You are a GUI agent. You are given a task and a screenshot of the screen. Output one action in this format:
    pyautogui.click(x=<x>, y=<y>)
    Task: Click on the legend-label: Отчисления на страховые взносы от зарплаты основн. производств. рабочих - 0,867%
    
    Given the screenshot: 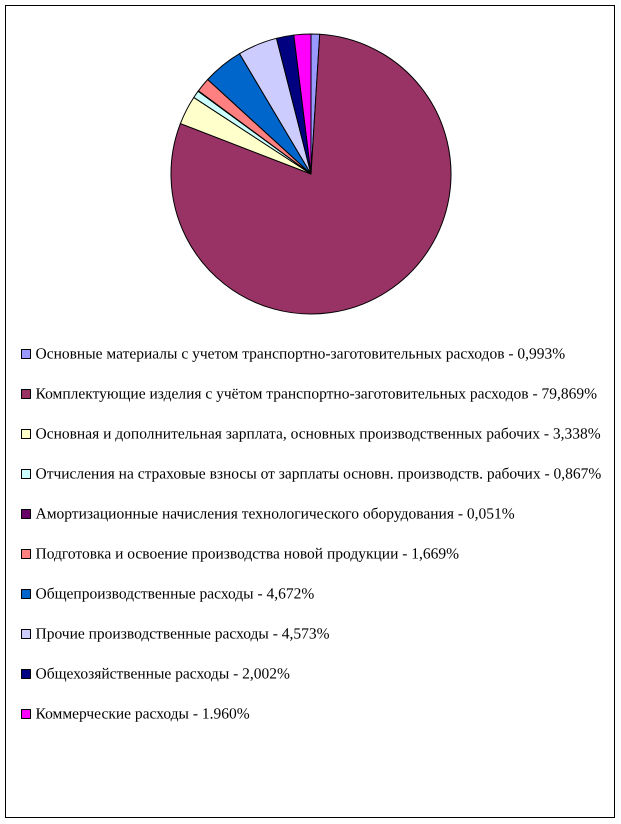 What is the action you would take?
    pyautogui.click(x=319, y=474)
    